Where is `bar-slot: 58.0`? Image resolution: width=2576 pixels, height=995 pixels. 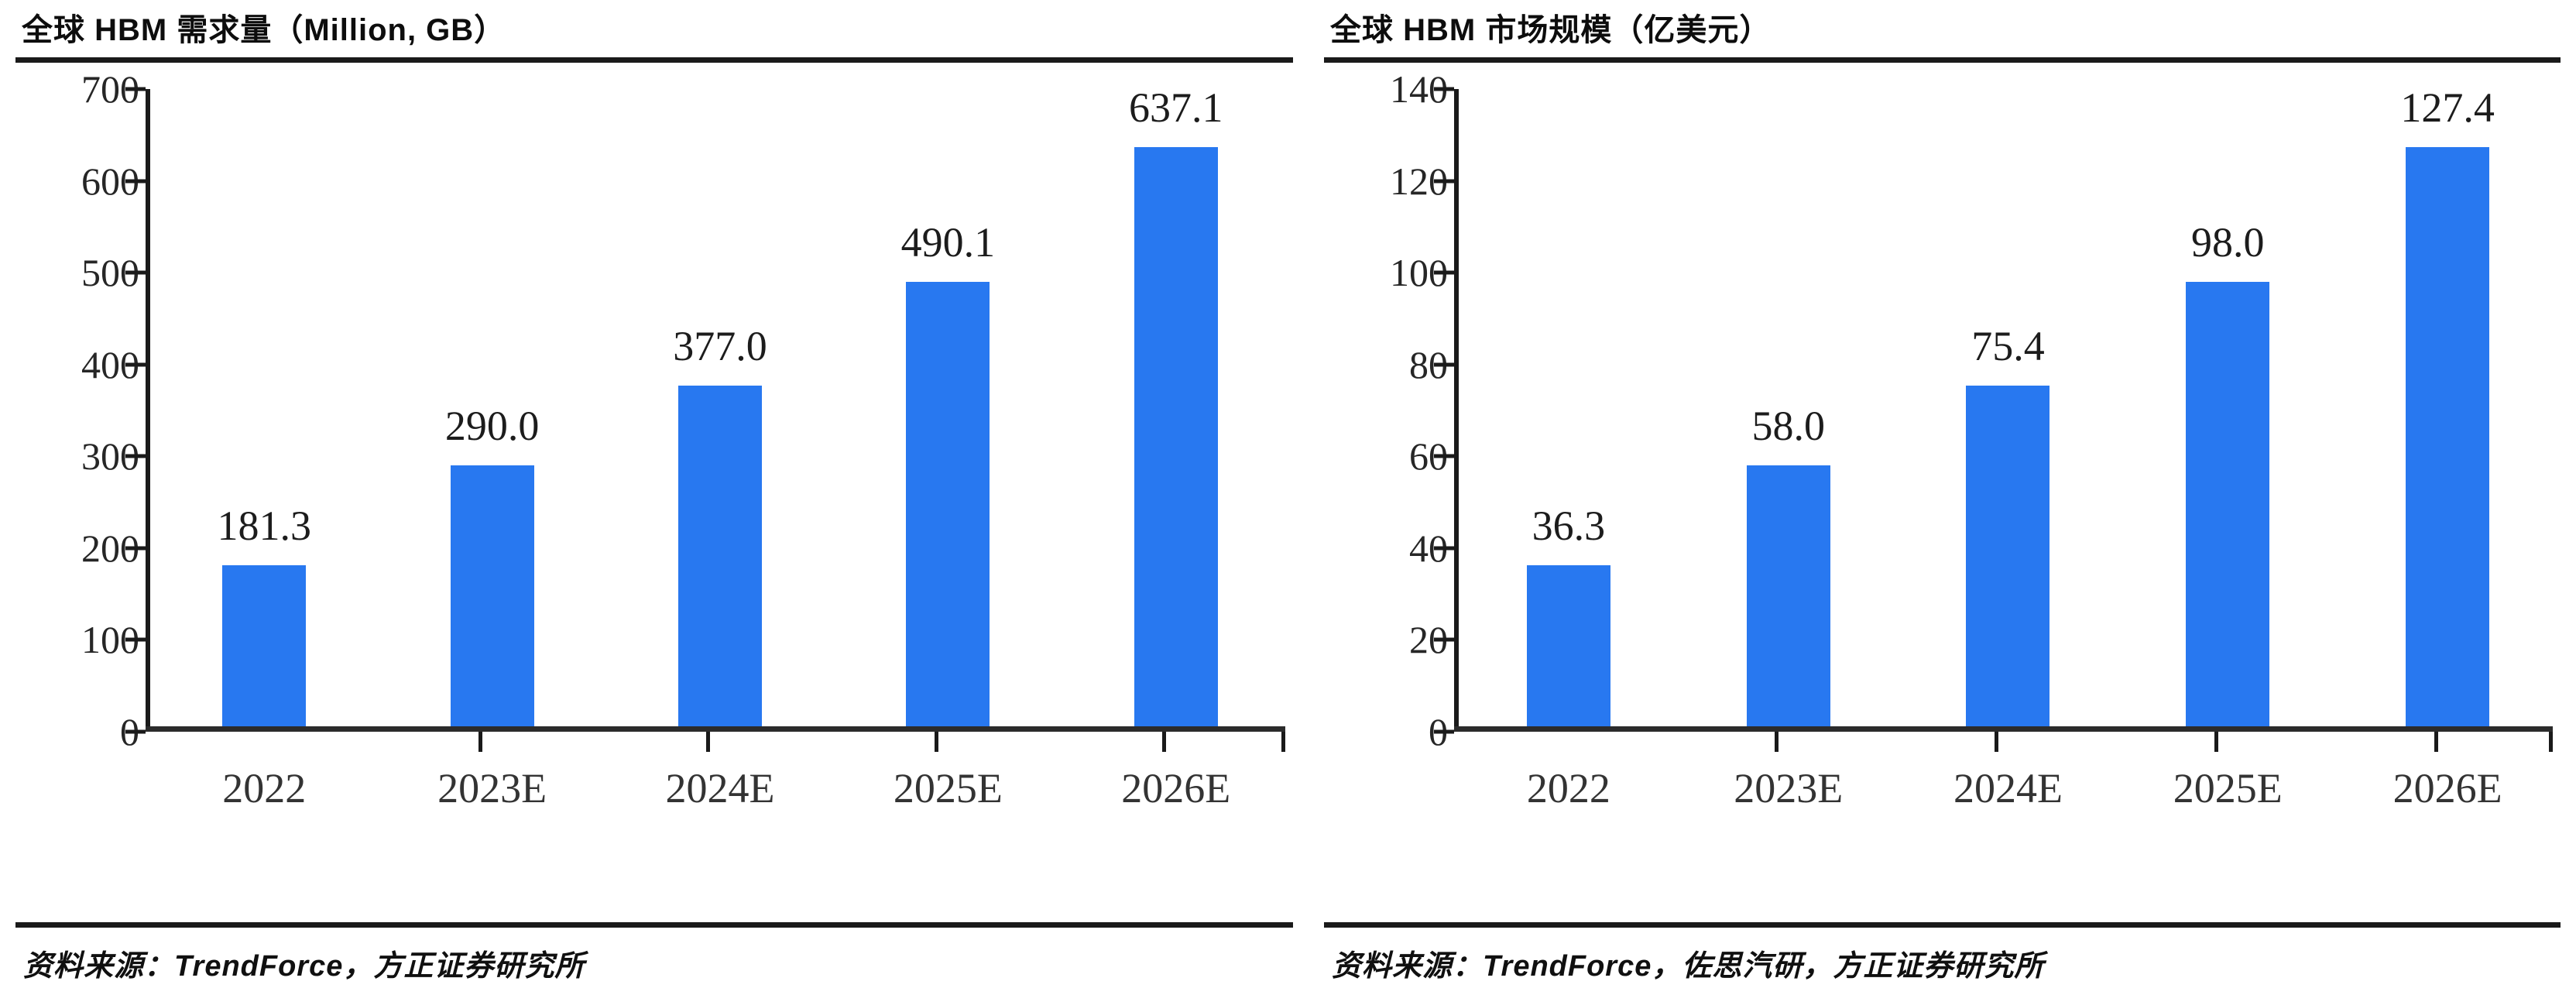
bar-slot: 58.0 is located at coordinates (1789, 407).